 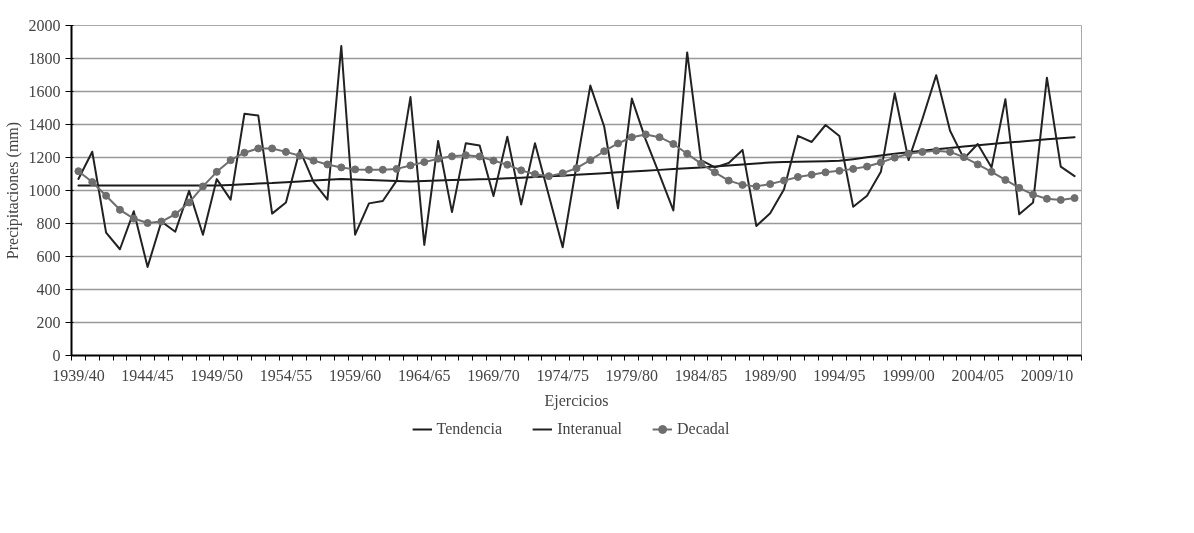 I want to click on x-tick-label: 1974/75, so click(x=562, y=375).